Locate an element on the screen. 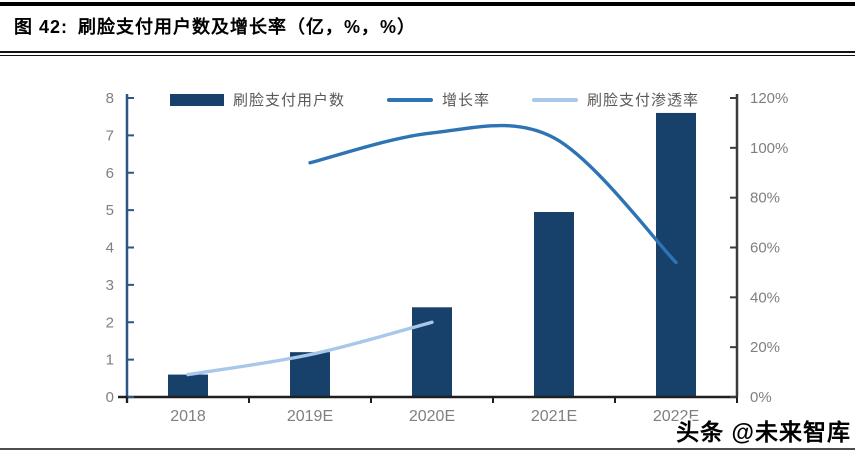 This screenshot has width=855, height=453. bar-2019E is located at coordinates (310, 374).